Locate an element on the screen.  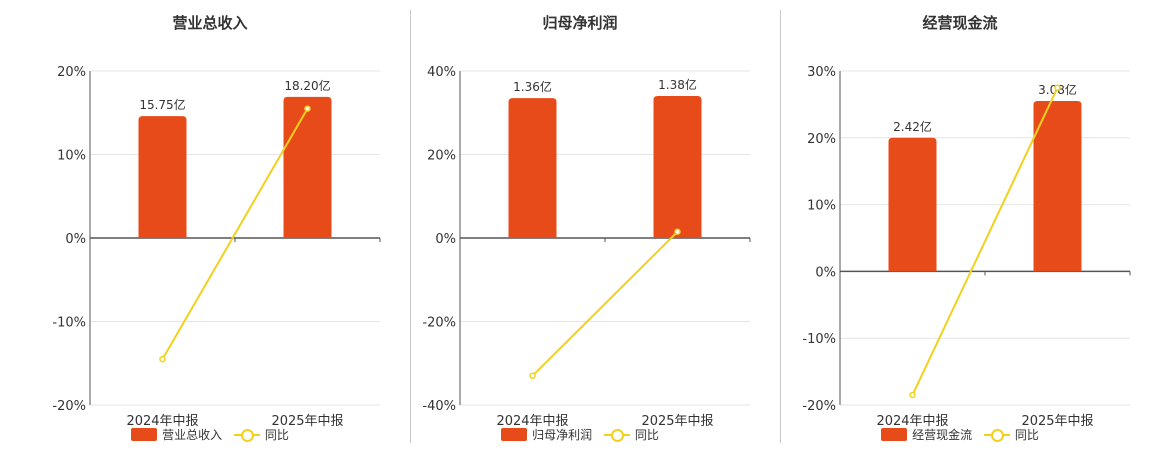
legend: 经营现金流 同比 is located at coordinates (960, 435).